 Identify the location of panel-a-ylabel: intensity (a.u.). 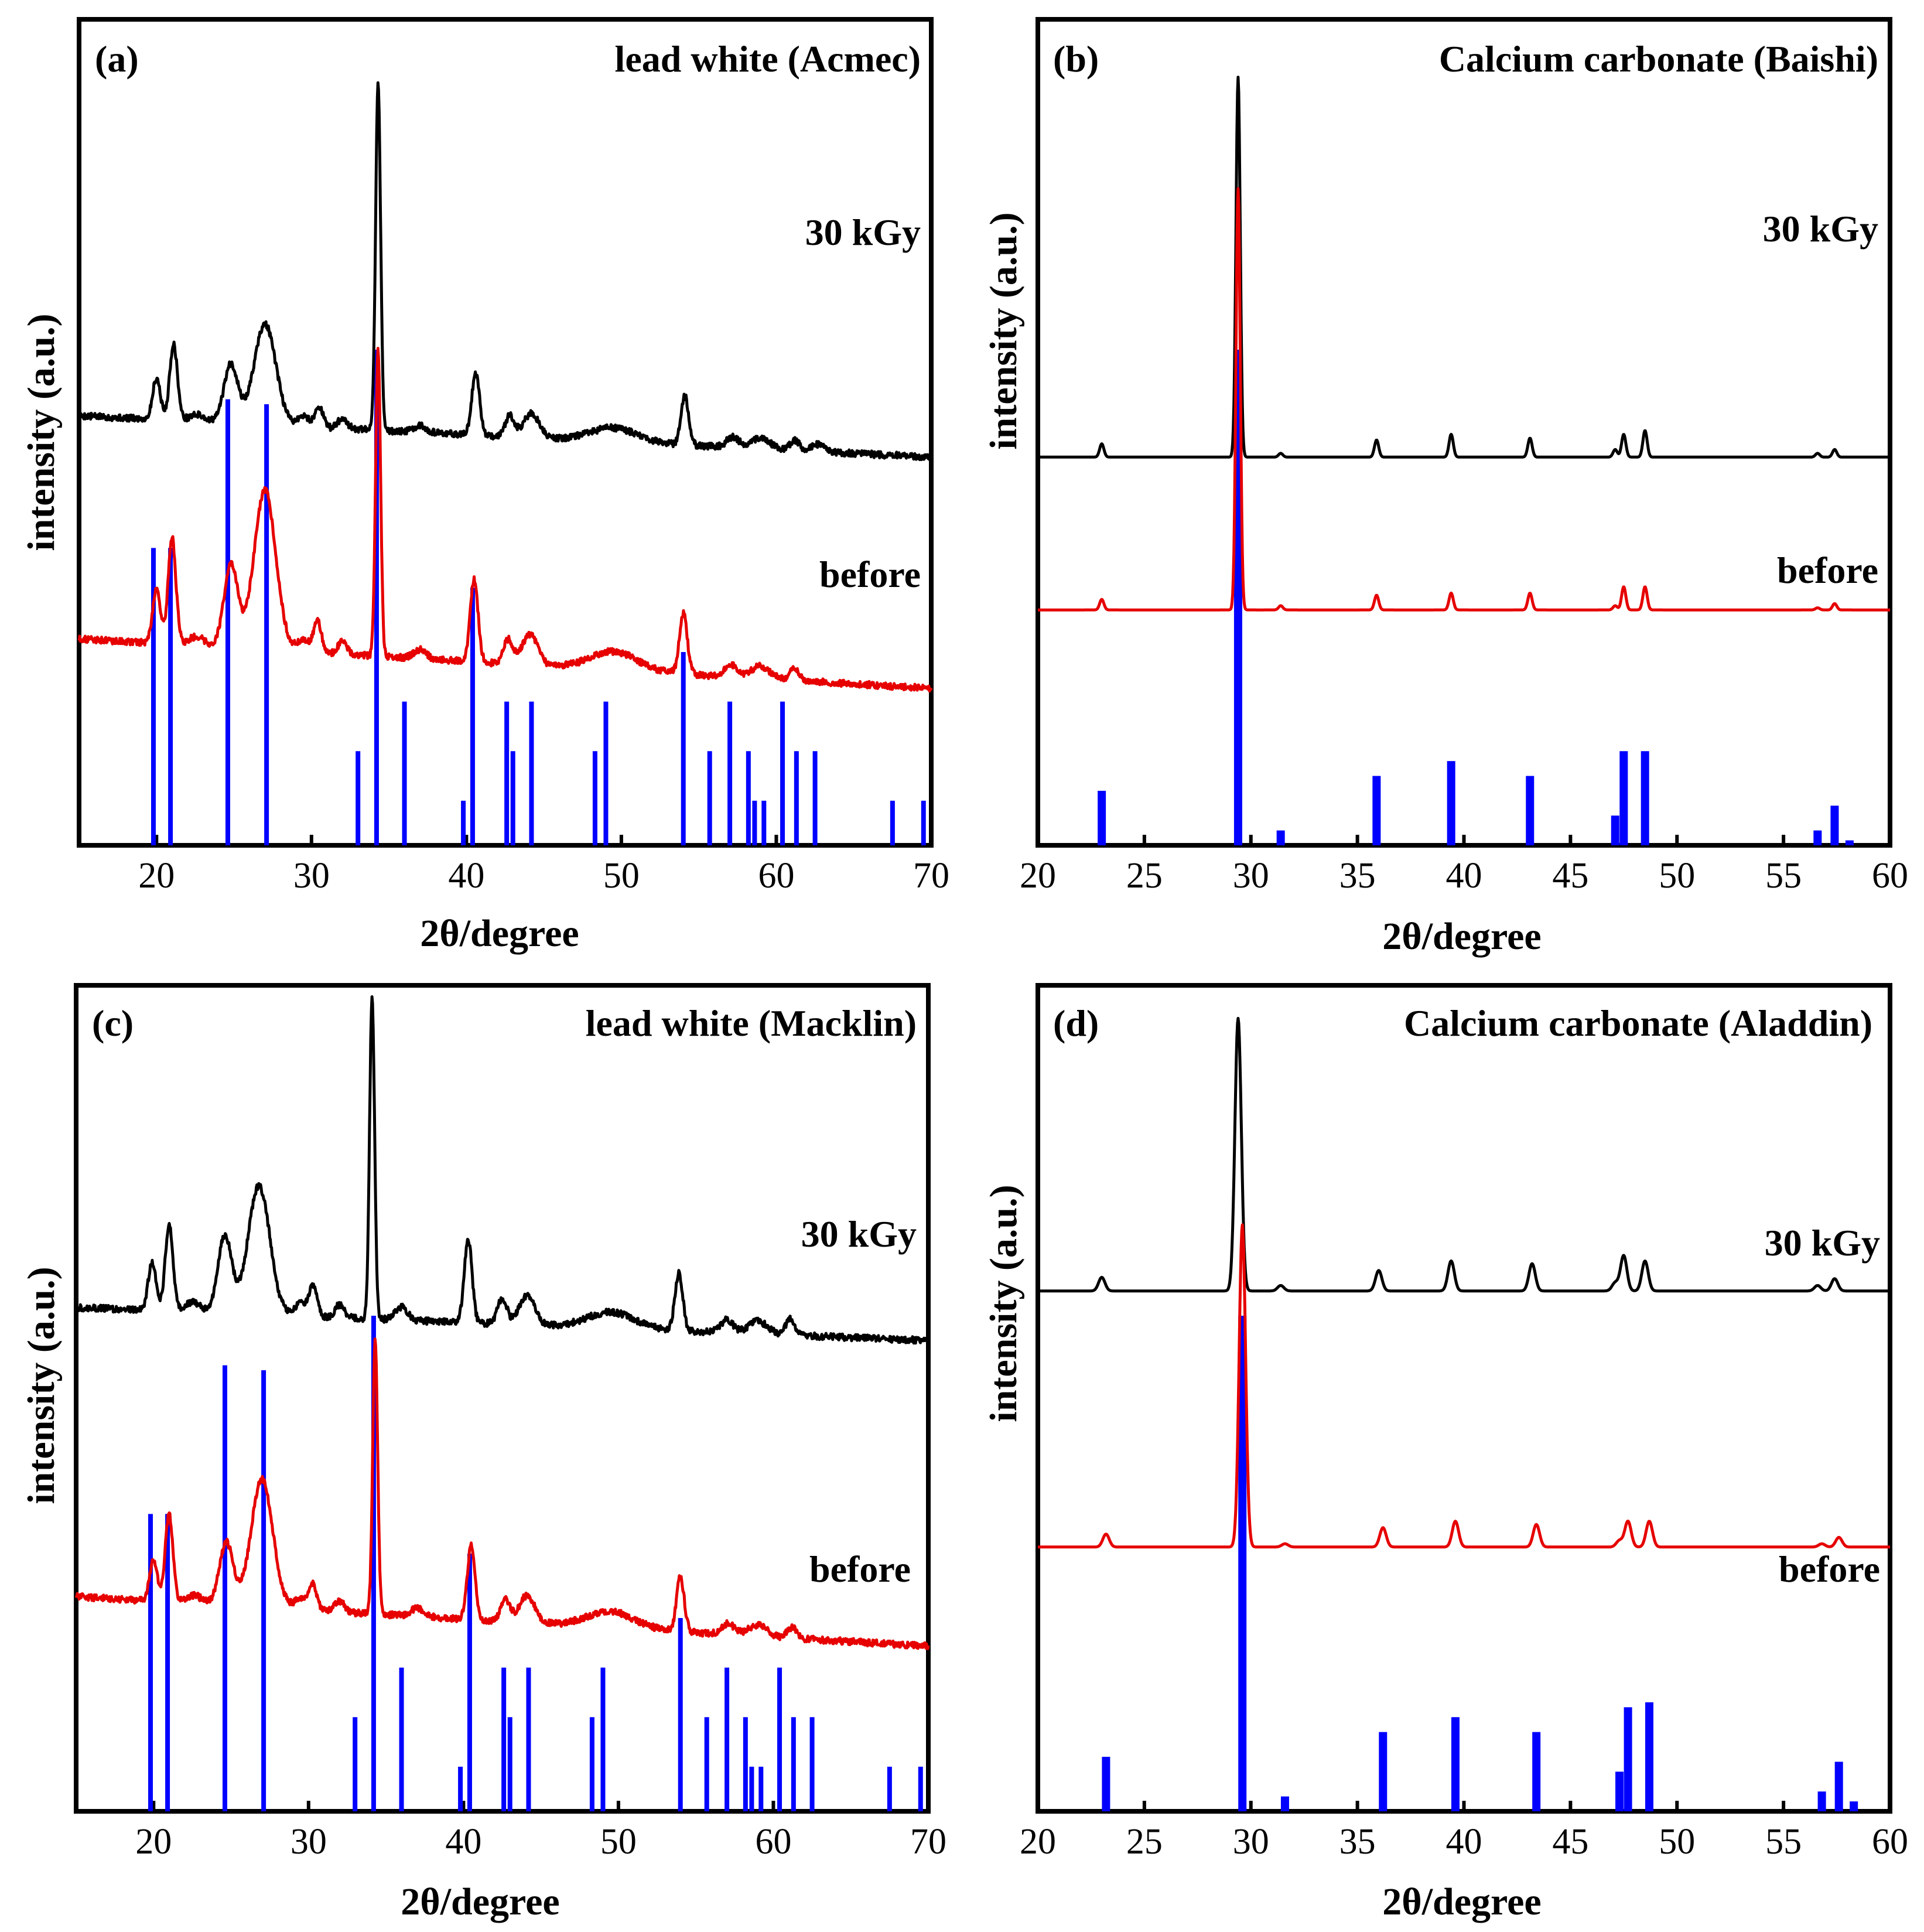
(41, 432).